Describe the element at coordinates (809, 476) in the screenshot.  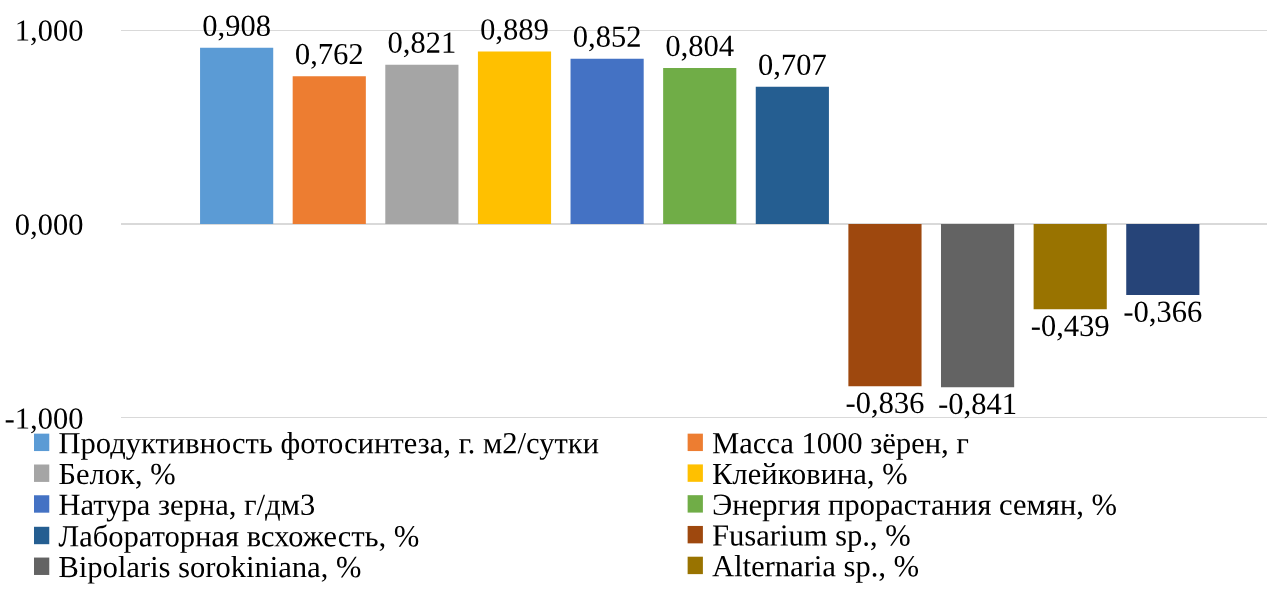
I see `legend-label: Клейковина, %` at that location.